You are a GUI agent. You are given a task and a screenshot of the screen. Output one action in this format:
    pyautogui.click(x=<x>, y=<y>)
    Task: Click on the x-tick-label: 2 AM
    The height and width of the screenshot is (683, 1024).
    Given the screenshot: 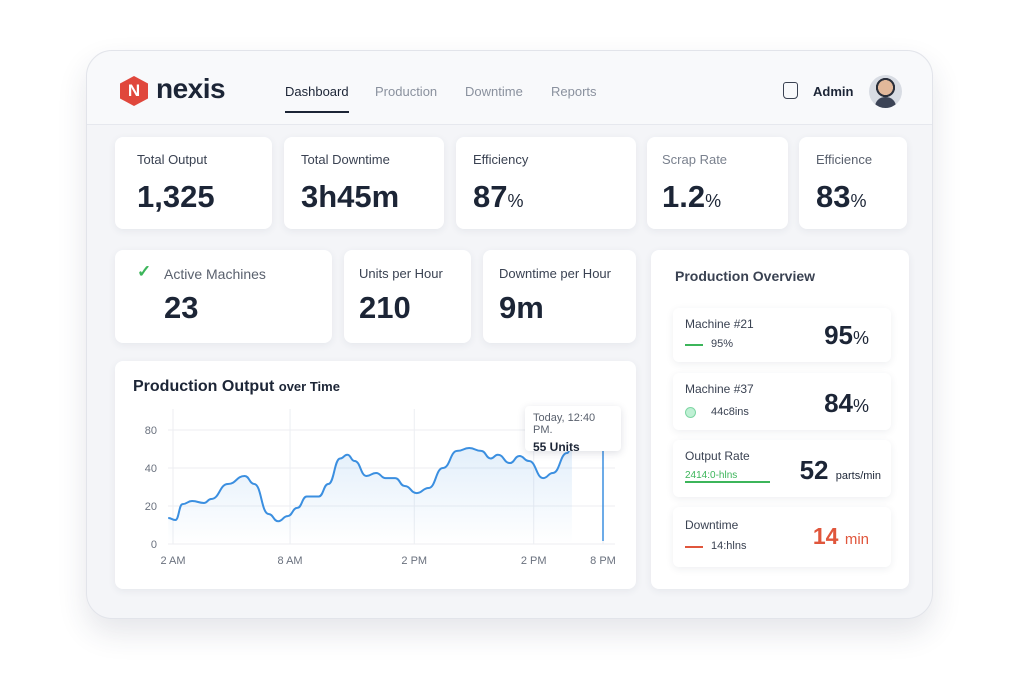 What is the action you would take?
    pyautogui.click(x=172, y=561)
    